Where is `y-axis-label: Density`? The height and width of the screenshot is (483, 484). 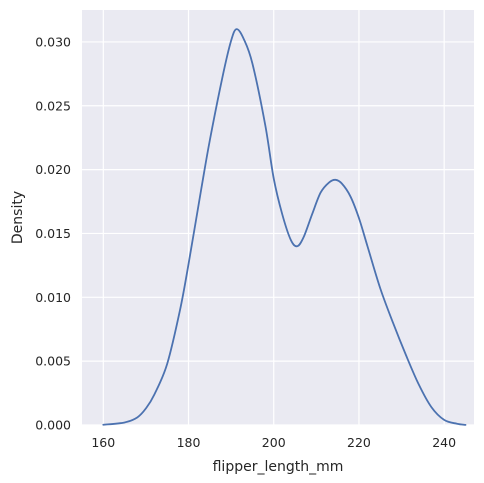
y-axis-label: Density is located at coordinates (18, 217).